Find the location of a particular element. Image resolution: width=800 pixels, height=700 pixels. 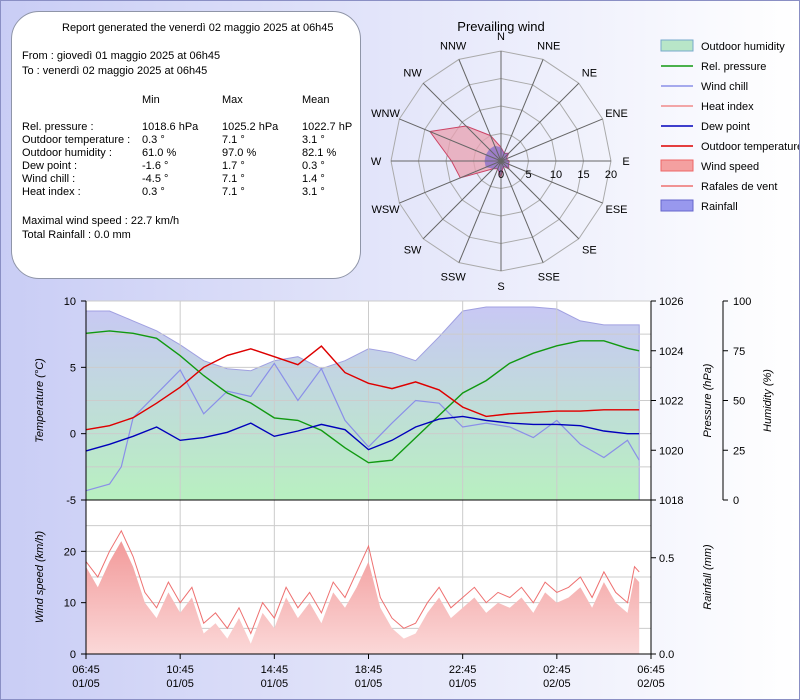

wind-speed-area is located at coordinates (363, 597).